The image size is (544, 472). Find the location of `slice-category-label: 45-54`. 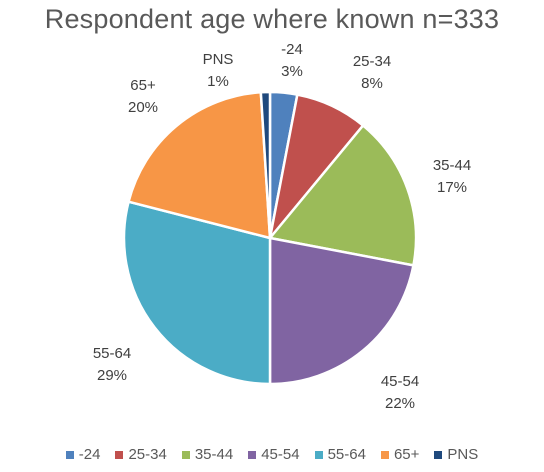

slice-category-label: 45-54 is located at coordinates (400, 381).